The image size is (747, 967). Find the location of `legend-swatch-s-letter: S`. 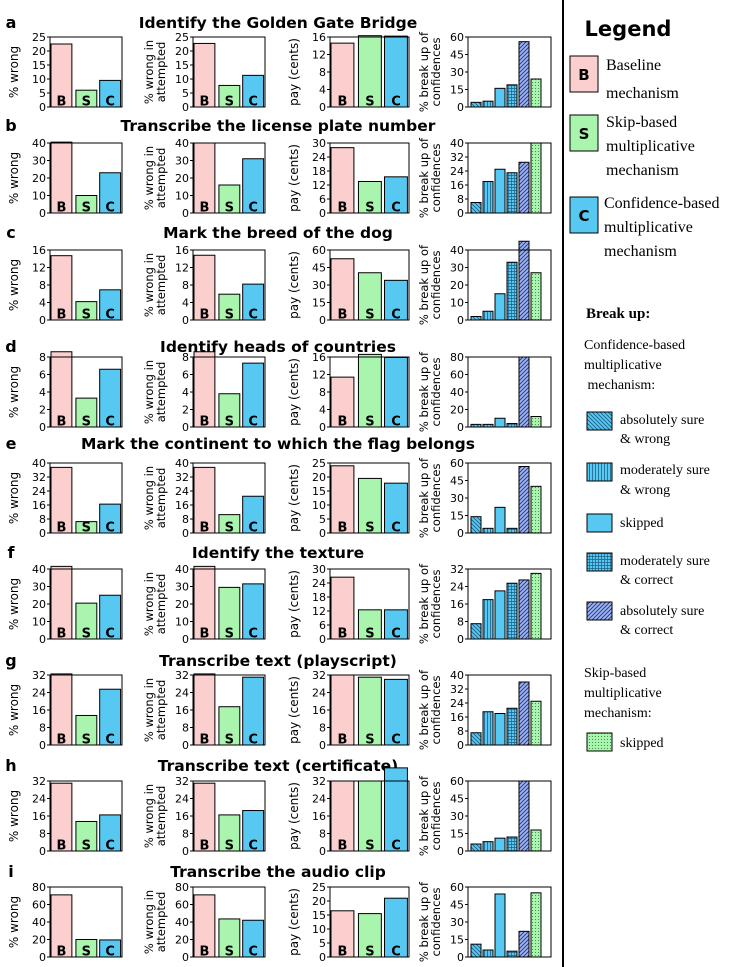

legend-swatch-s-letter: S is located at coordinates (584, 134).